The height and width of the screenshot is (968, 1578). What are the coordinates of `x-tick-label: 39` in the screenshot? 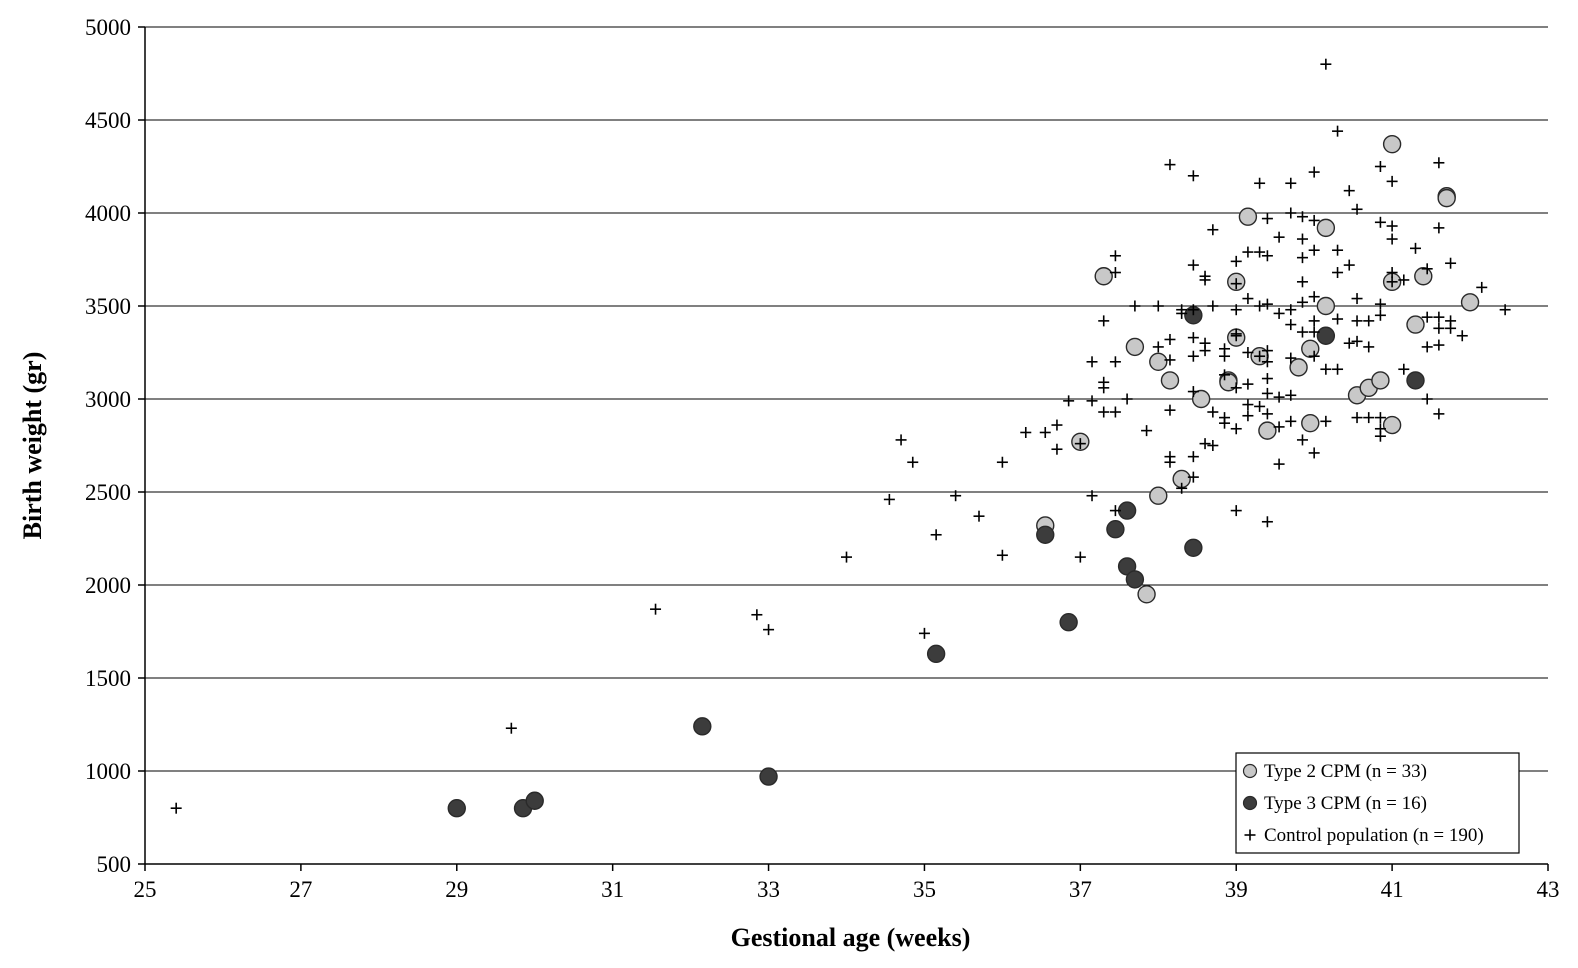 It's located at (1236, 889).